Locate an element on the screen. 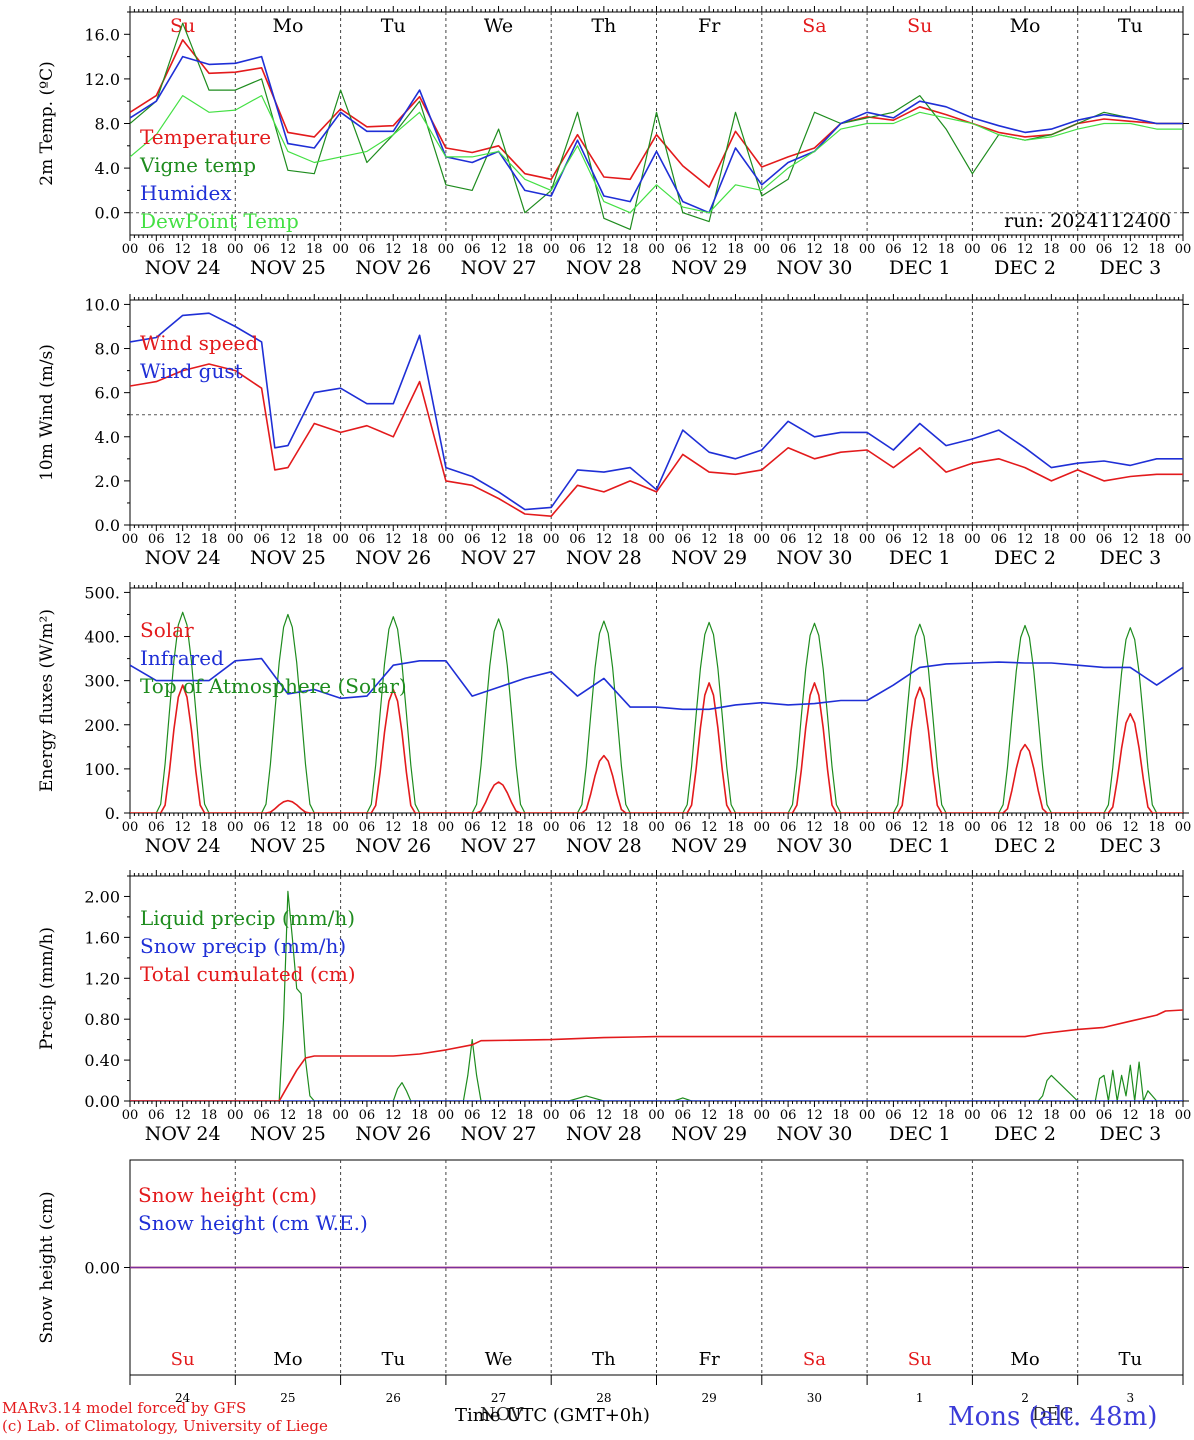  weekday-label: Tu is located at coordinates (393, 26).